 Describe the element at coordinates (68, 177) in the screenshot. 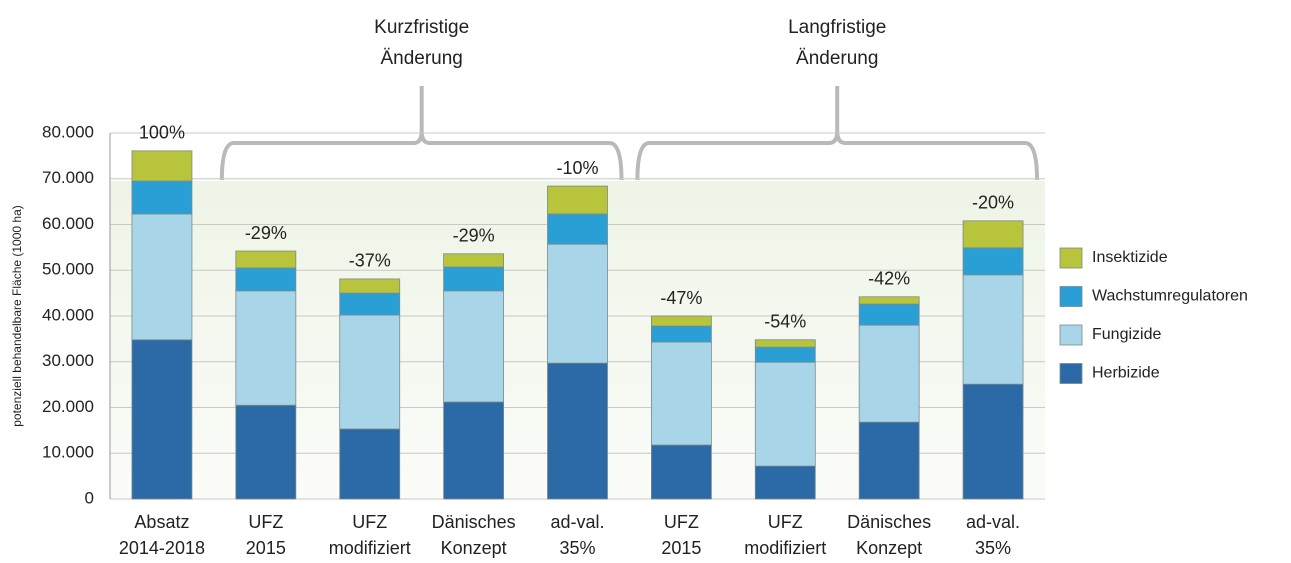

I see `y-tick-label: 70.000` at that location.